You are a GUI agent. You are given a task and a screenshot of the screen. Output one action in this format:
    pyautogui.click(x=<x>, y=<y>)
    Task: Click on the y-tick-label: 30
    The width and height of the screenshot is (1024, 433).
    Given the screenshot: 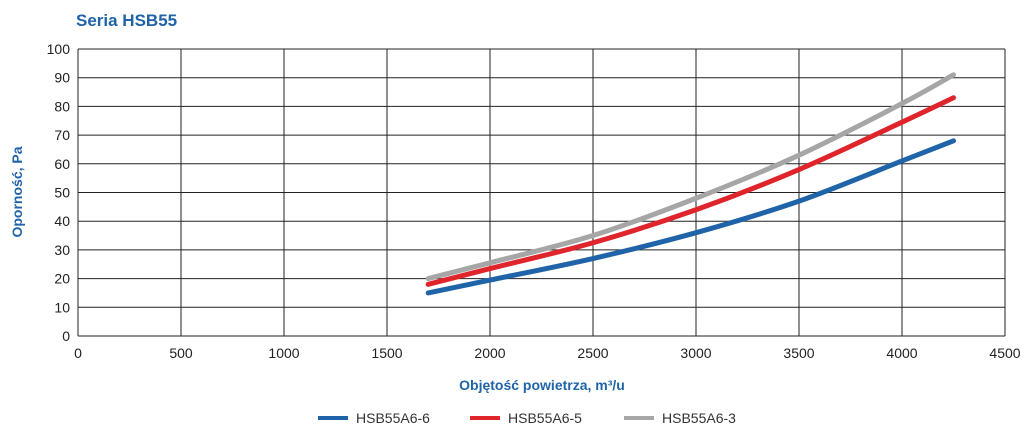 What is the action you would take?
    pyautogui.click(x=62, y=250)
    